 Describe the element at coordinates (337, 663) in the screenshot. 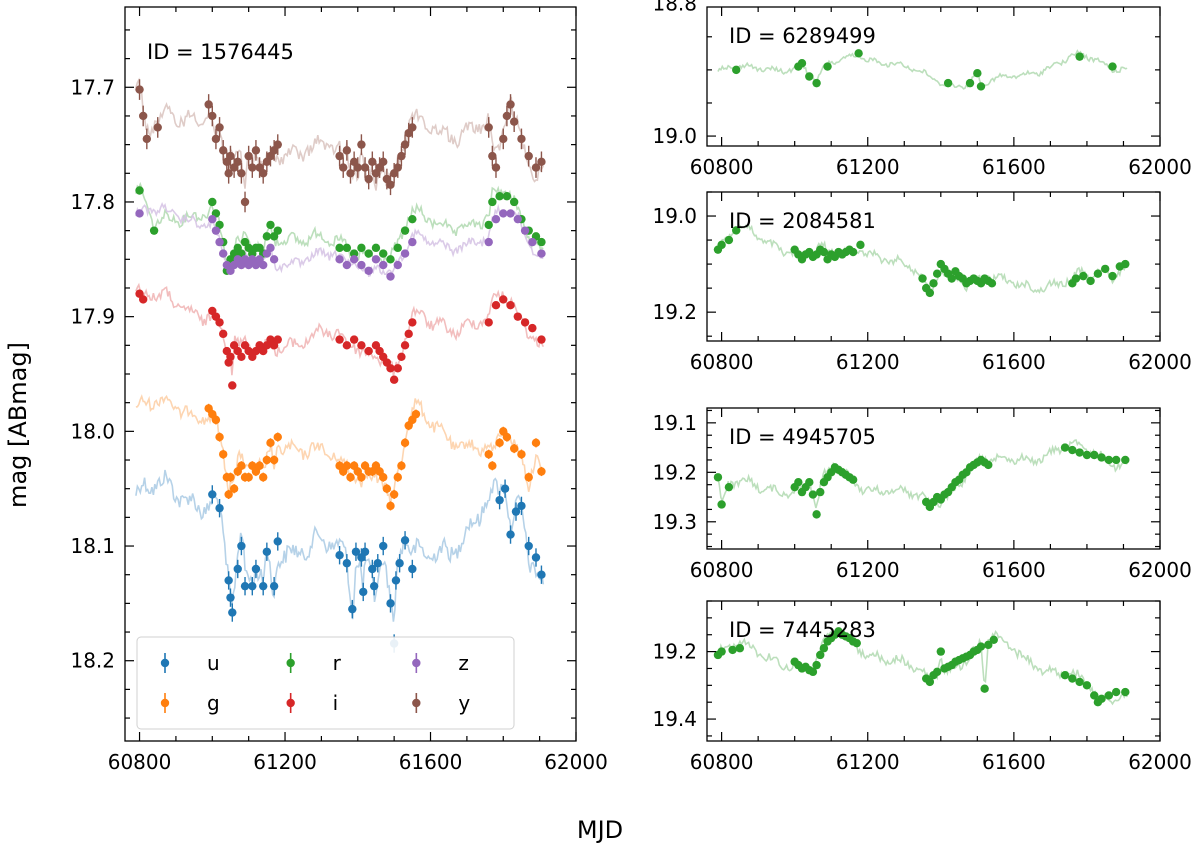

I see `legend-label: r` at that location.